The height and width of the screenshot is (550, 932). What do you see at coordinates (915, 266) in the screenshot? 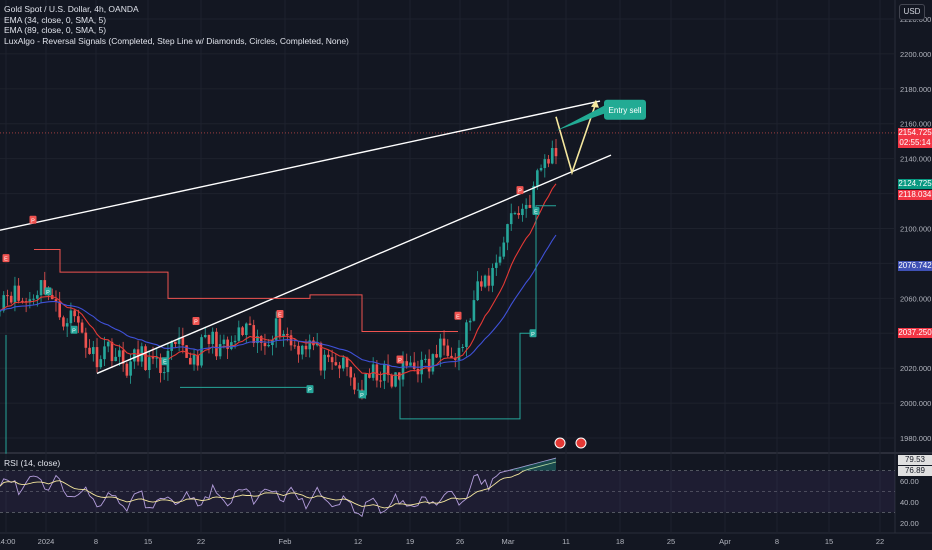
I see `price-tag-ema-89: 2076.742` at bounding box center [915, 266].